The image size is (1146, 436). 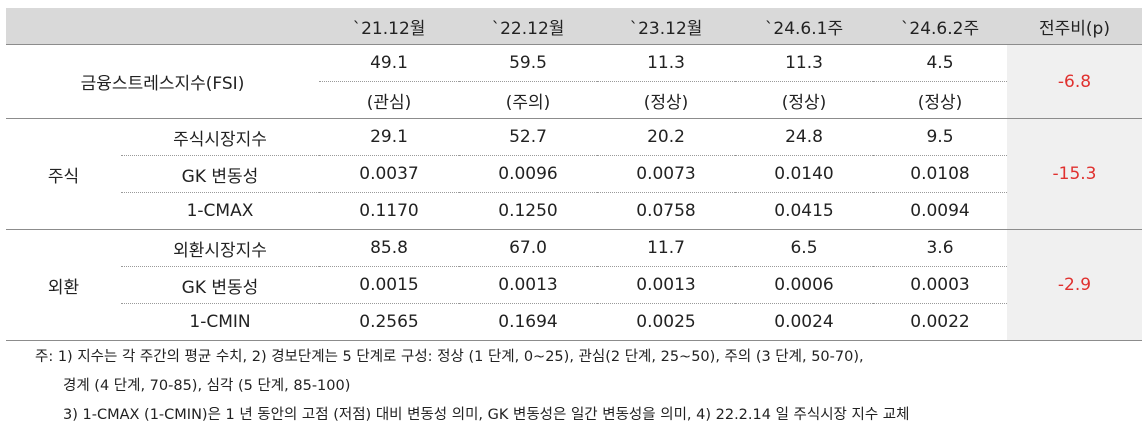 What do you see at coordinates (804, 100) in the screenshot?
I see `fsi-stage-2024-6-1w: (정상)` at bounding box center [804, 100].